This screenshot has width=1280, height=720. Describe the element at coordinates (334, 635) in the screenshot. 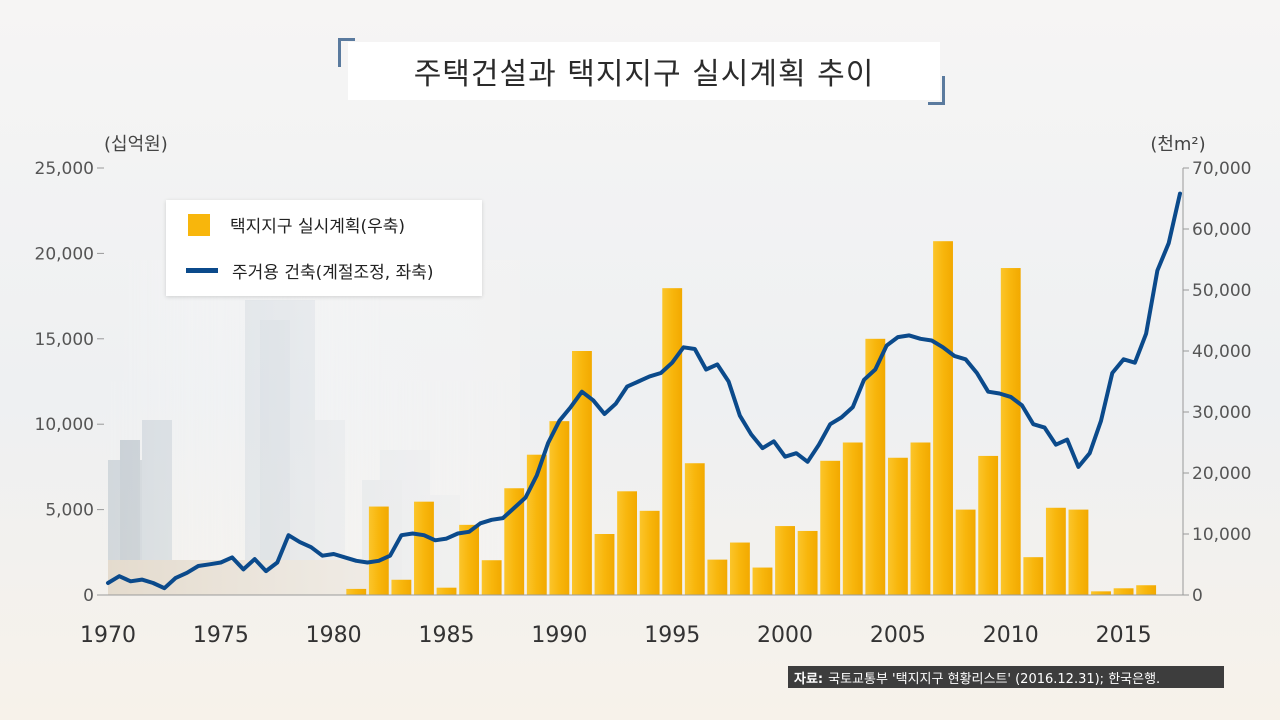

I see `x-tick-label: 1980` at that location.